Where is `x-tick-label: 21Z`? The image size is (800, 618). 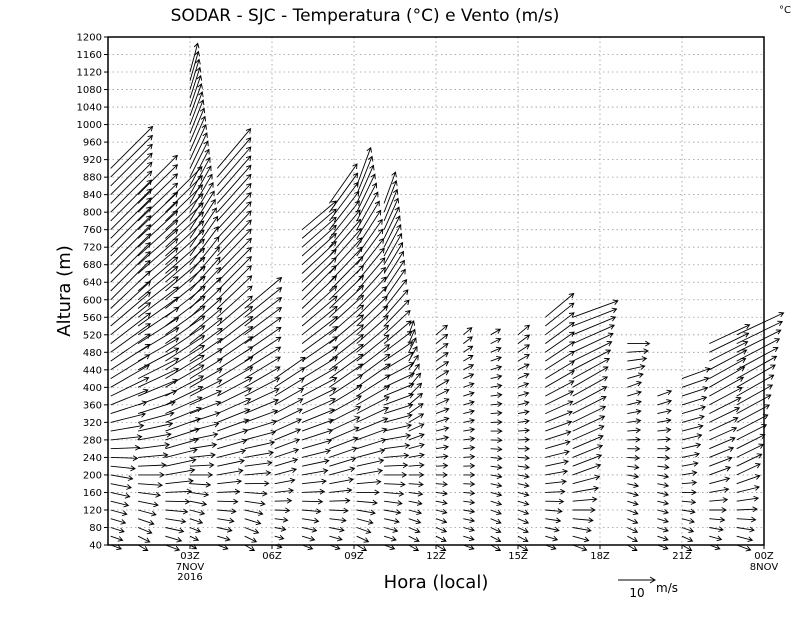 x-tick-label: 21Z is located at coordinates (682, 556).